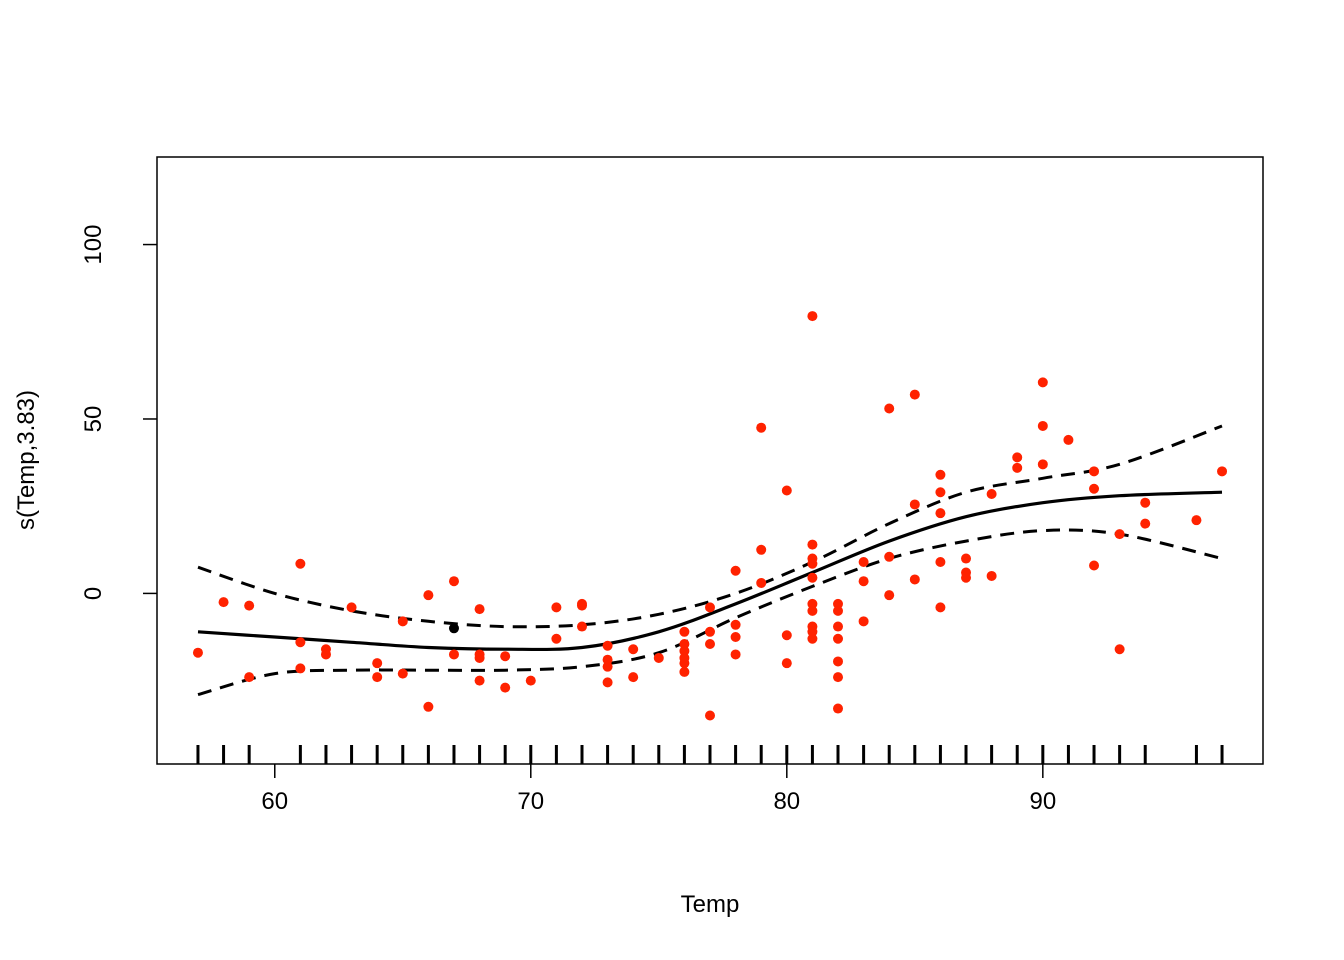 This screenshot has width=1344, height=960. Describe the element at coordinates (786, 801) in the screenshot. I see `x-tick-label: 80` at that location.